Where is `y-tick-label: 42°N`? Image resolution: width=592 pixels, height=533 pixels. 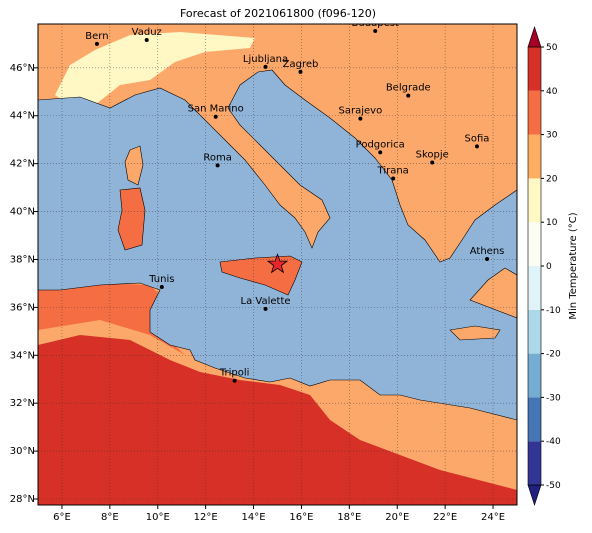 y-tick-label: 42°N is located at coordinates (22, 164).